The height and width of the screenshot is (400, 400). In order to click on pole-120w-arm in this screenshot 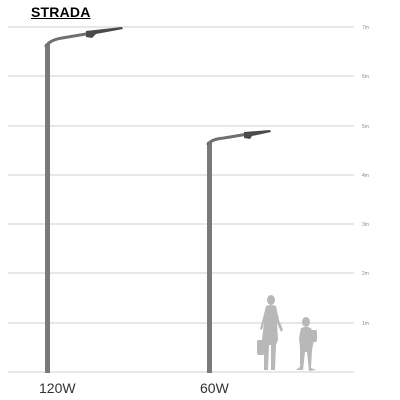, I will do `click(69, 39)`.